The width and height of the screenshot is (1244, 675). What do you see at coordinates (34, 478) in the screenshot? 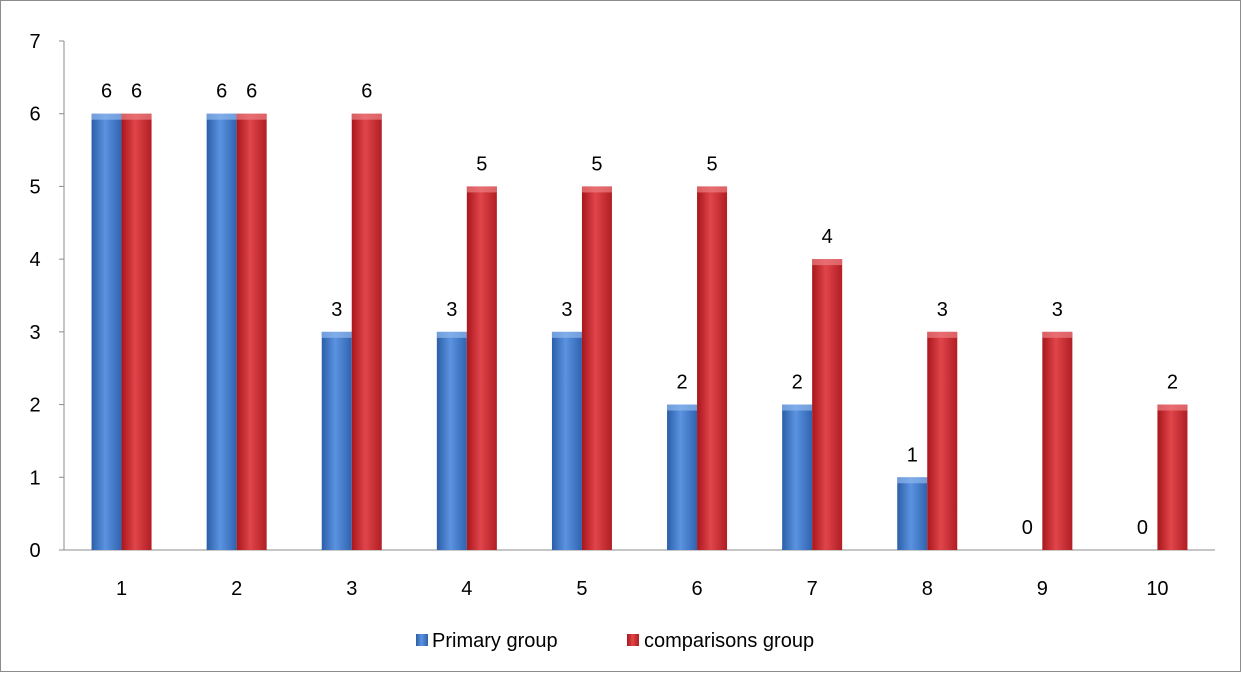
I see `y-tick-label: 1` at bounding box center [34, 478].